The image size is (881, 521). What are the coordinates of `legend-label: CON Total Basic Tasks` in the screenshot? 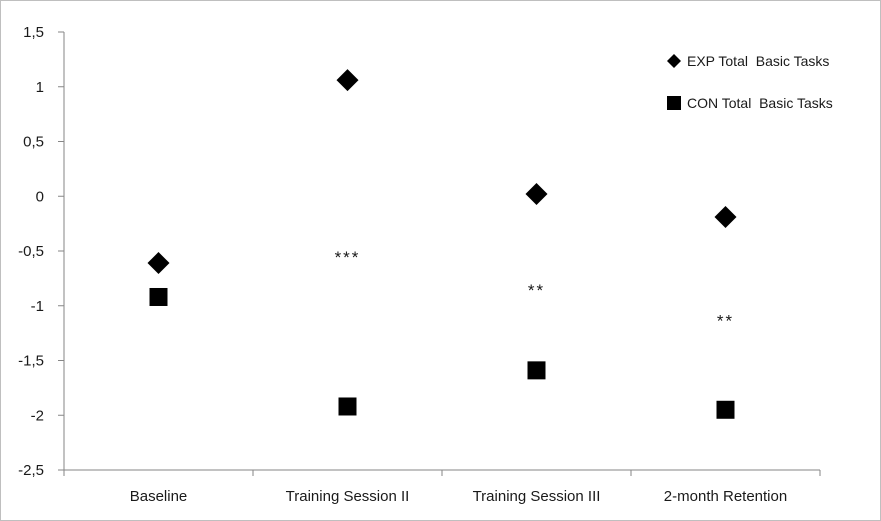 It's located at (760, 103).